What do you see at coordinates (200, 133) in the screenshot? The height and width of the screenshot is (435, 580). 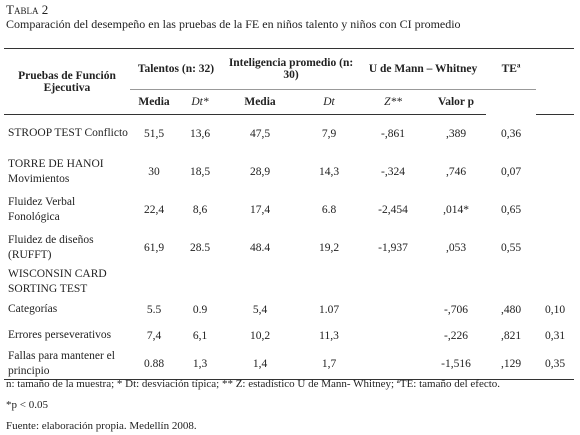 I see `cell: 13,6` at bounding box center [200, 133].